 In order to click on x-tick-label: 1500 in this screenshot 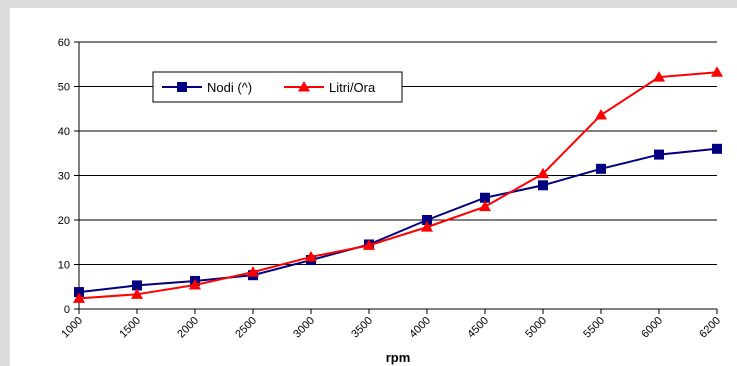, I will do `click(130, 328)`.